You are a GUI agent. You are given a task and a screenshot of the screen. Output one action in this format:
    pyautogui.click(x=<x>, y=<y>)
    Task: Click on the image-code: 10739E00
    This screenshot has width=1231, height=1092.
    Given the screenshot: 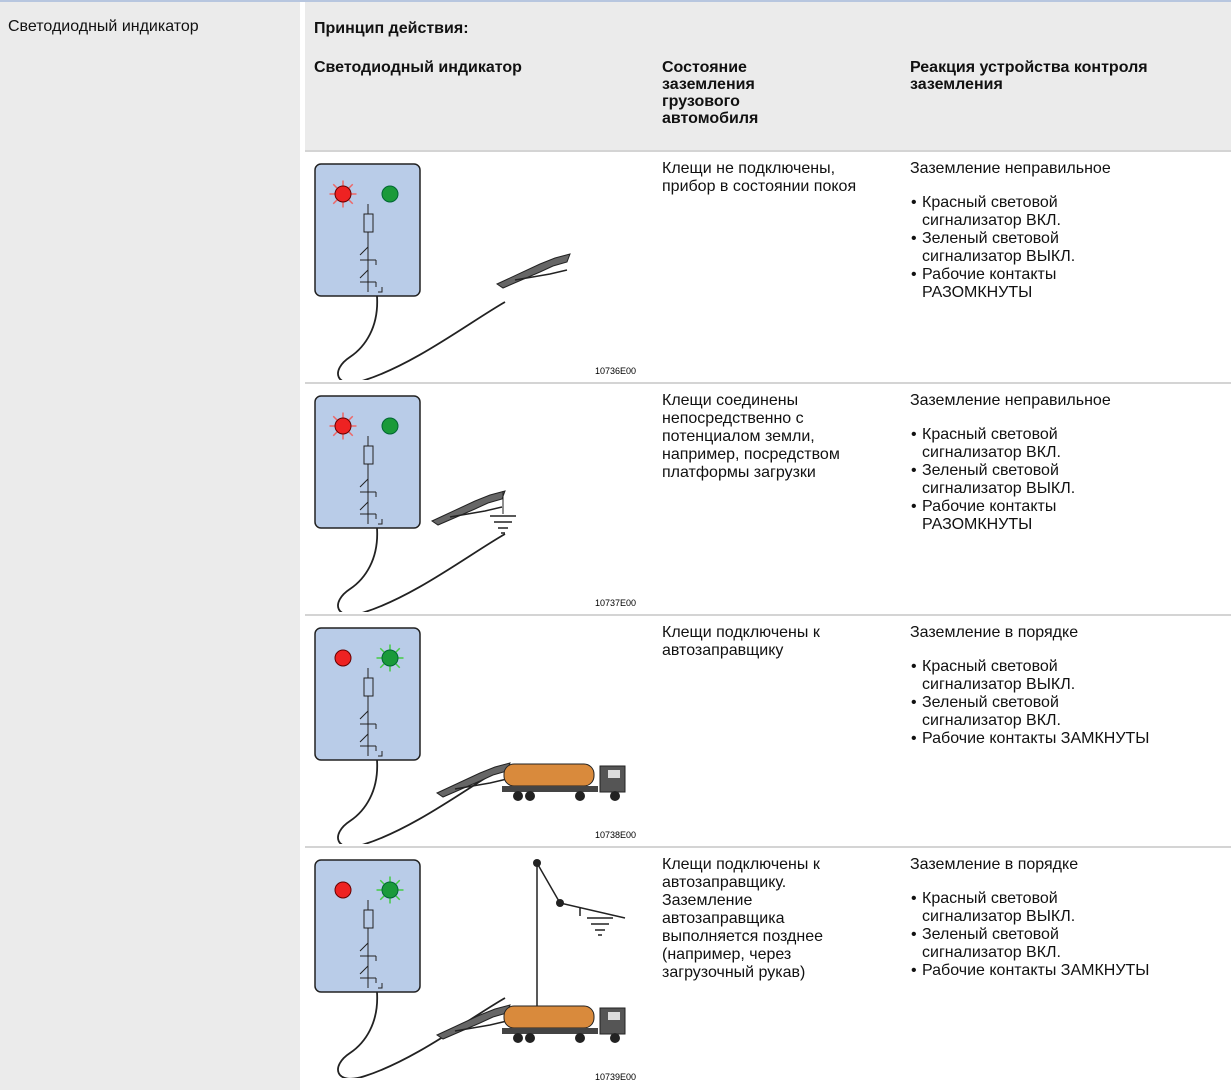 What is the action you would take?
    pyautogui.click(x=615, y=1077)
    